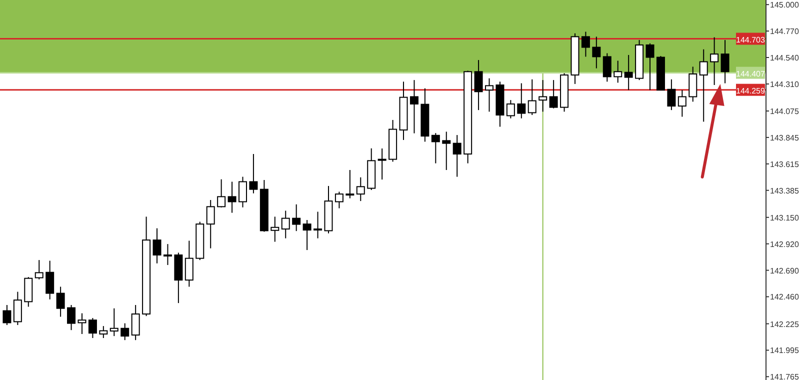  I want to click on y-tick-label: 145.000, so click(785, 5).